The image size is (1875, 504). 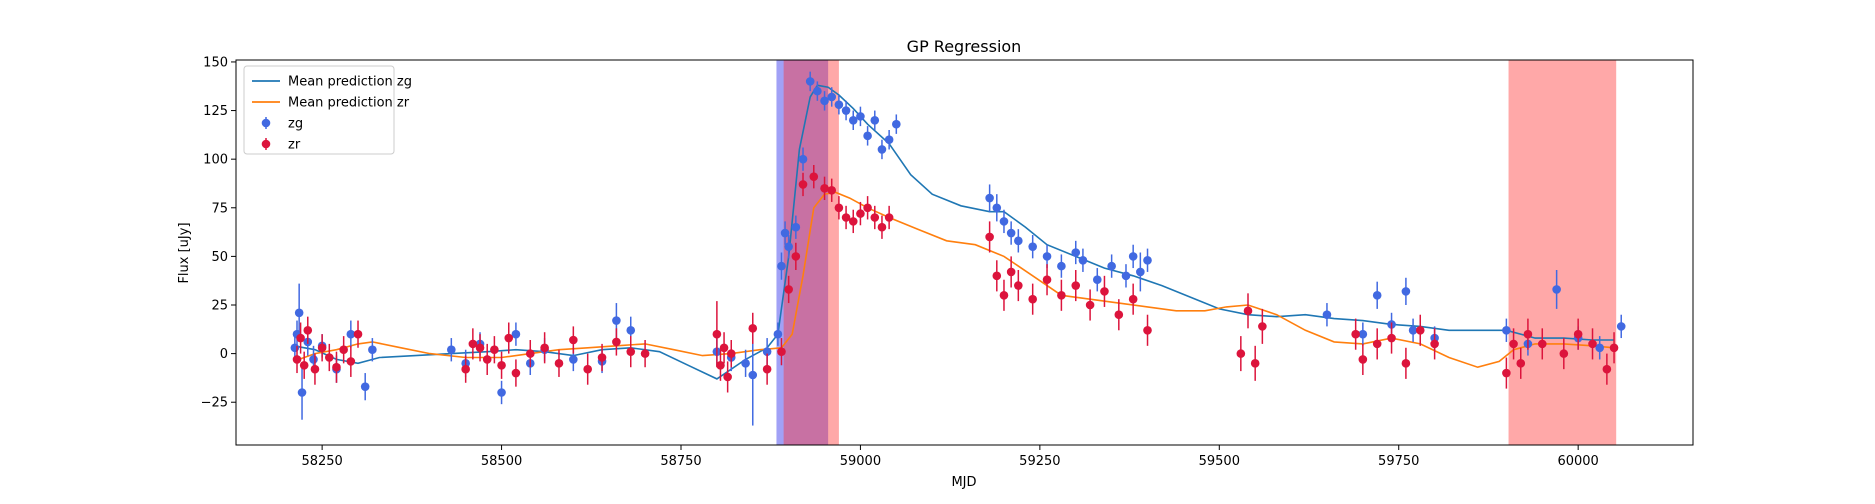 I want to click on legend-swatch-marker, so click(x=266, y=123).